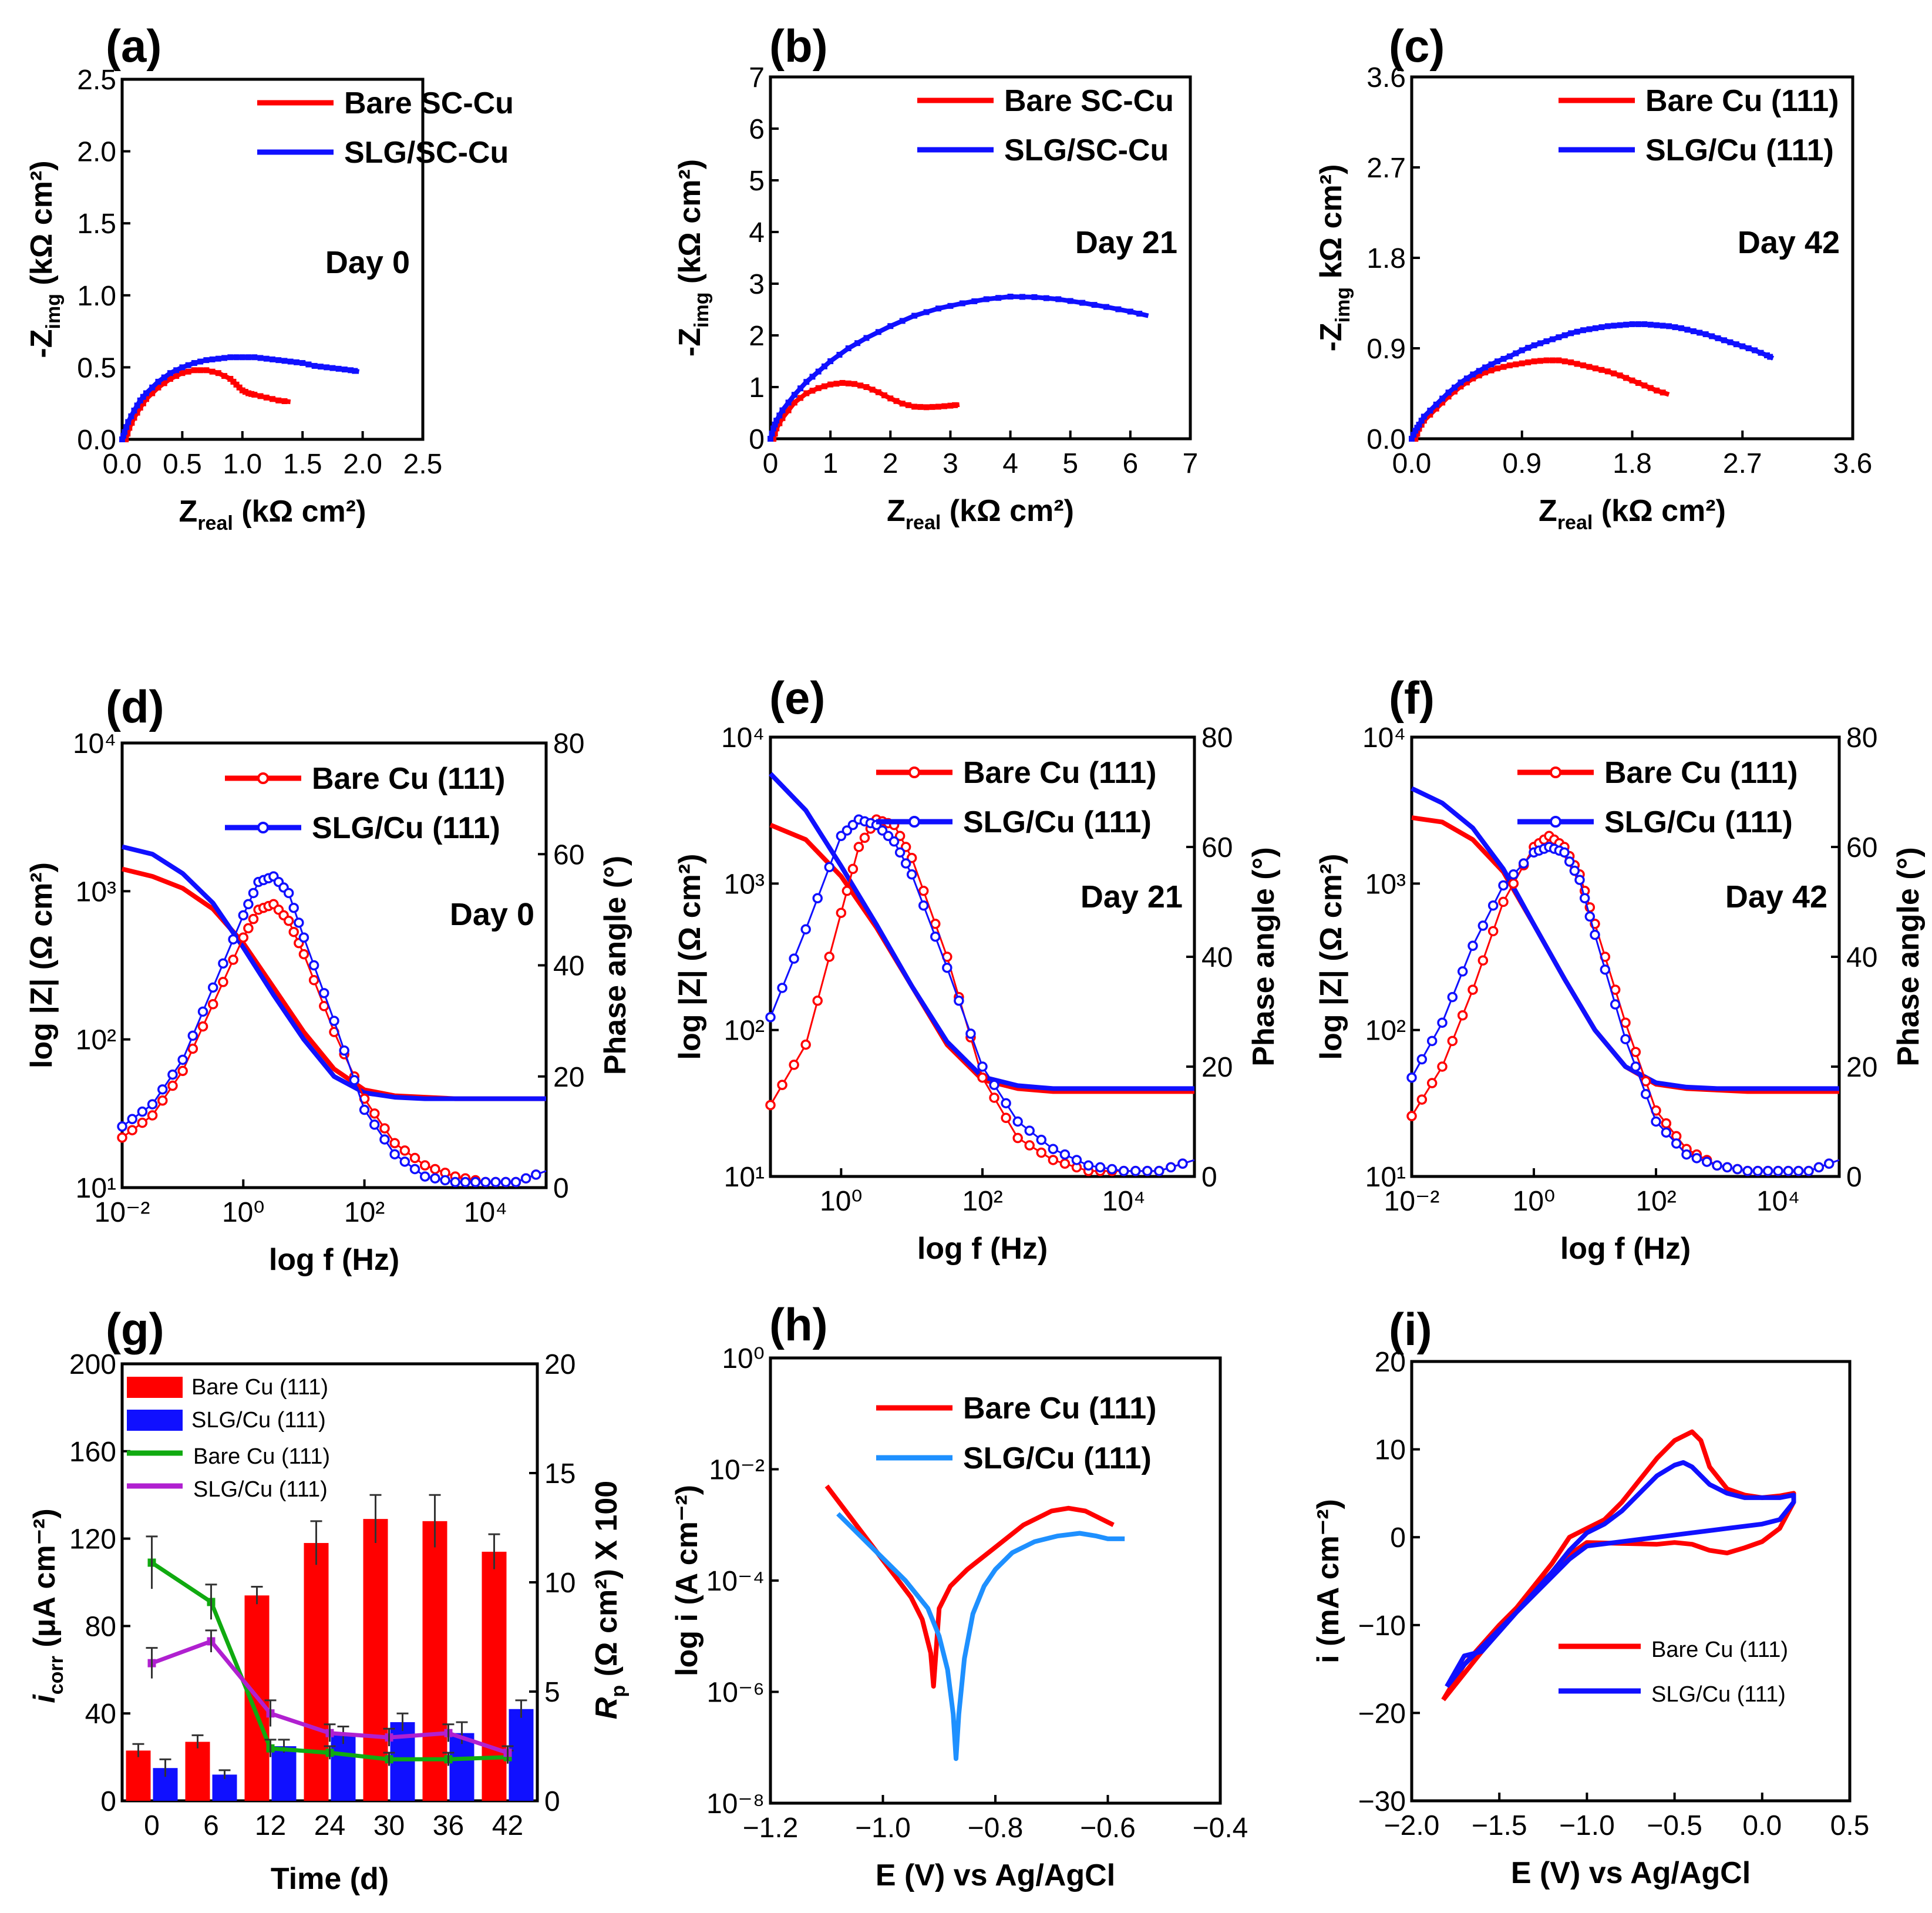  What do you see at coordinates (1382, 1626) in the screenshot?
I see `y-tick-label: −10` at bounding box center [1382, 1626].